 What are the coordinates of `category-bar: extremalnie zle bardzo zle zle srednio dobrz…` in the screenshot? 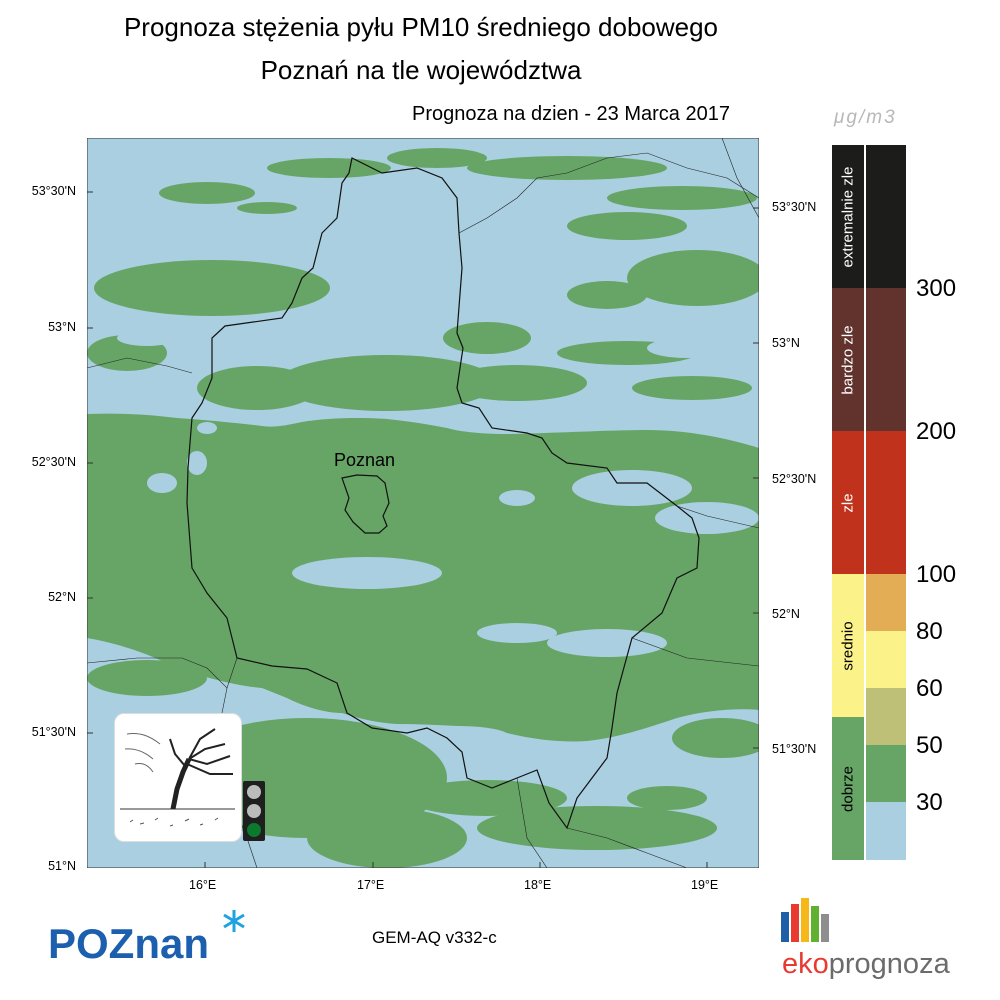 It's located at (848, 502).